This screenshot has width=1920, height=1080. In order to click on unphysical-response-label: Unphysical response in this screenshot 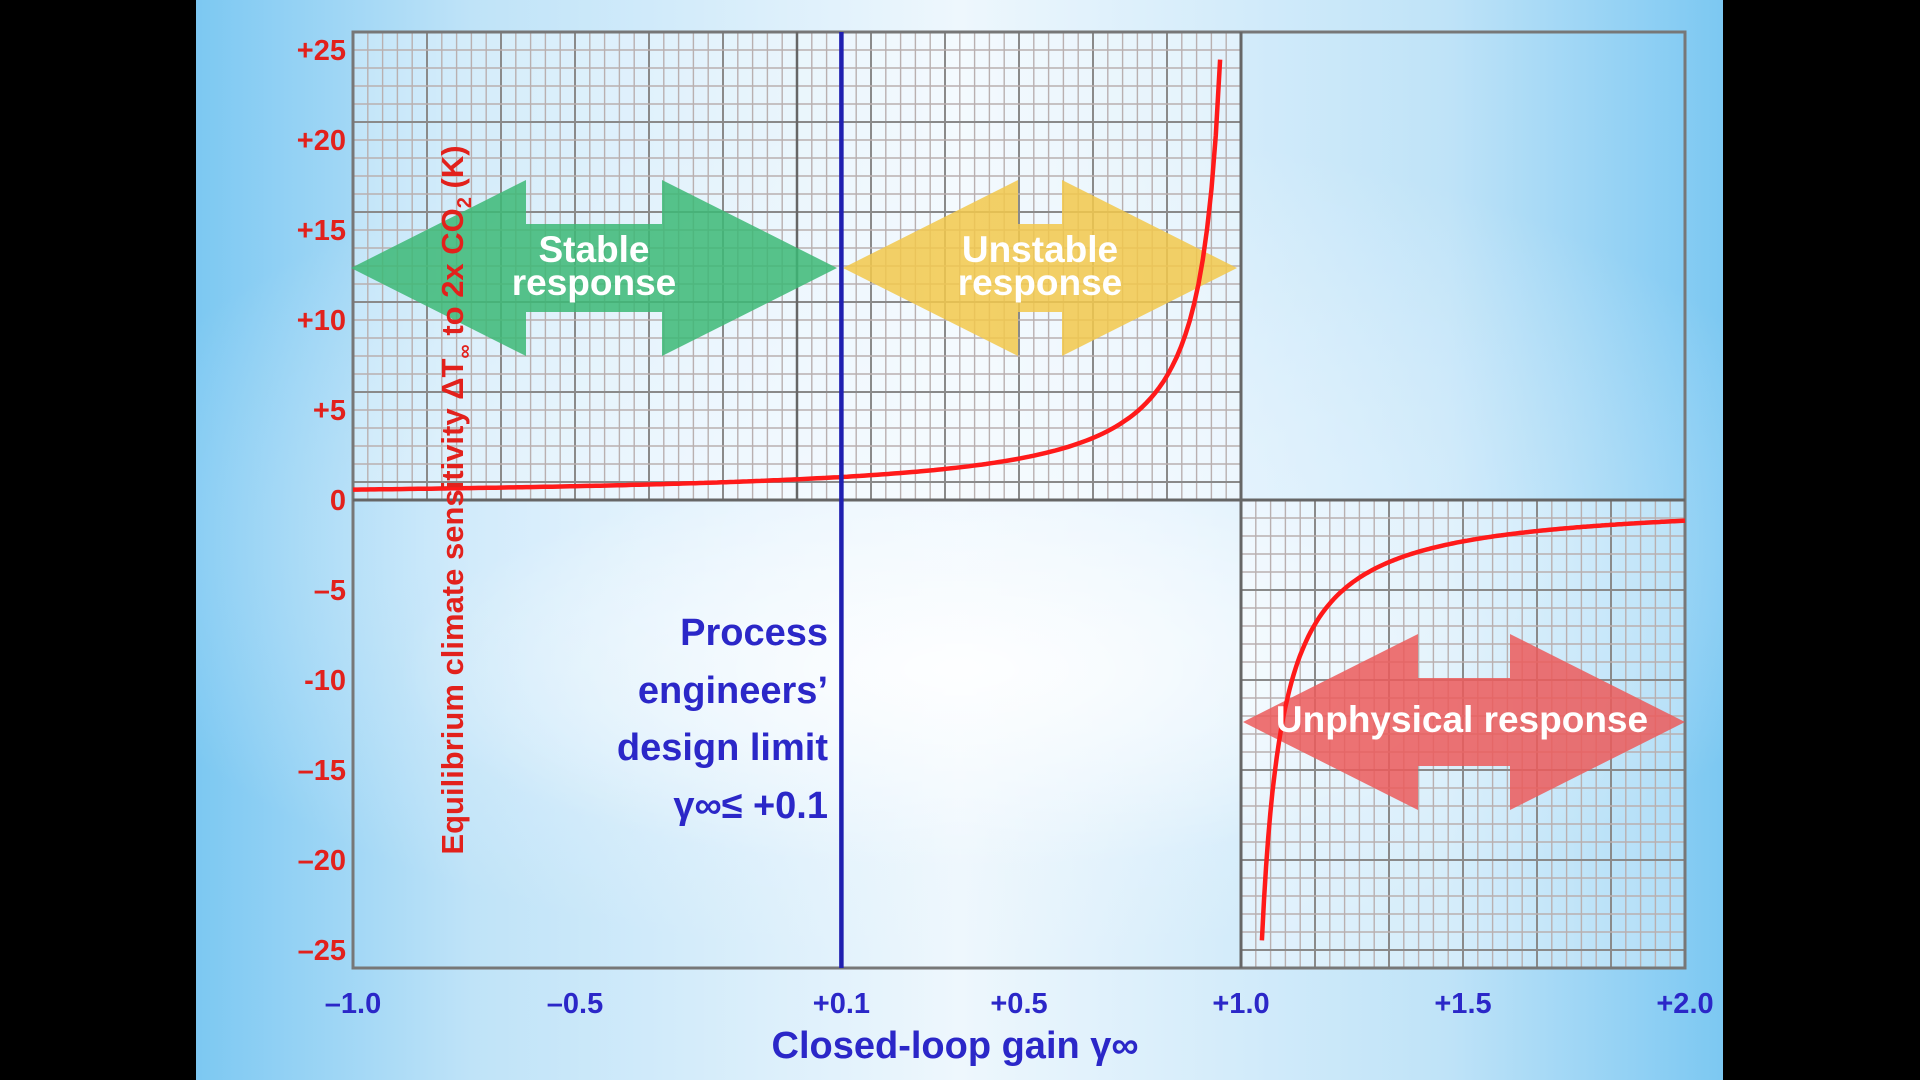, I will do `click(1462, 719)`.